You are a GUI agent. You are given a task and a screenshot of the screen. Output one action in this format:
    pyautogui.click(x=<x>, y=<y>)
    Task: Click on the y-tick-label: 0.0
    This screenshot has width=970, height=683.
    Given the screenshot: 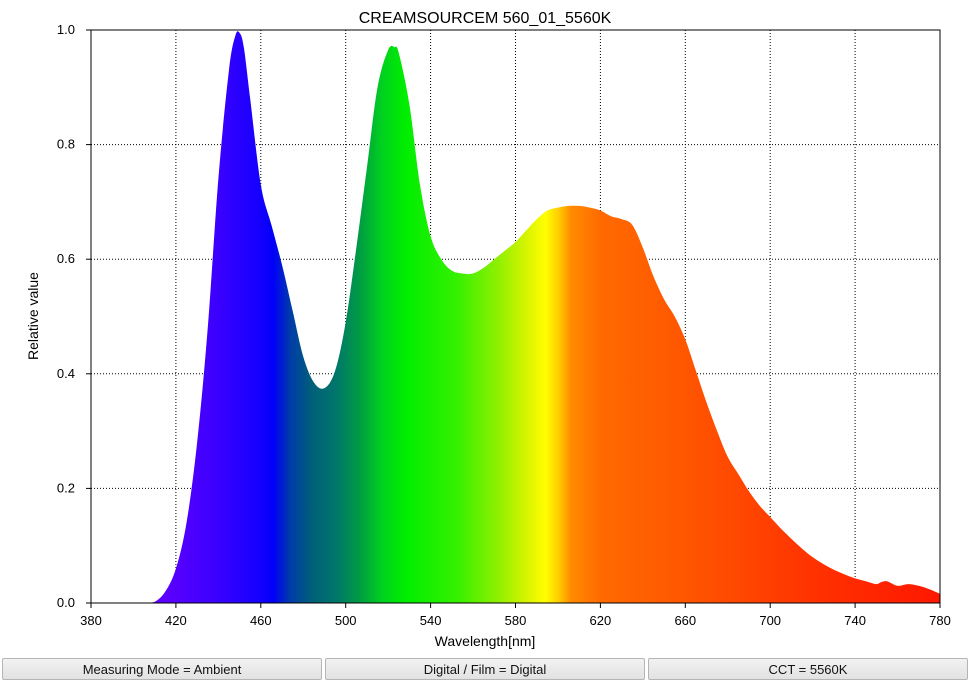 What is the action you would take?
    pyautogui.click(x=66, y=602)
    